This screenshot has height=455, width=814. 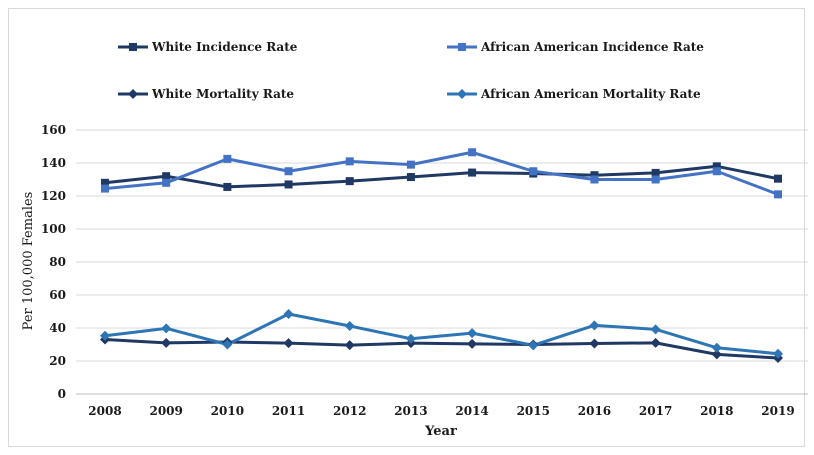 I want to click on y-tick-label: 40, so click(x=57, y=328).